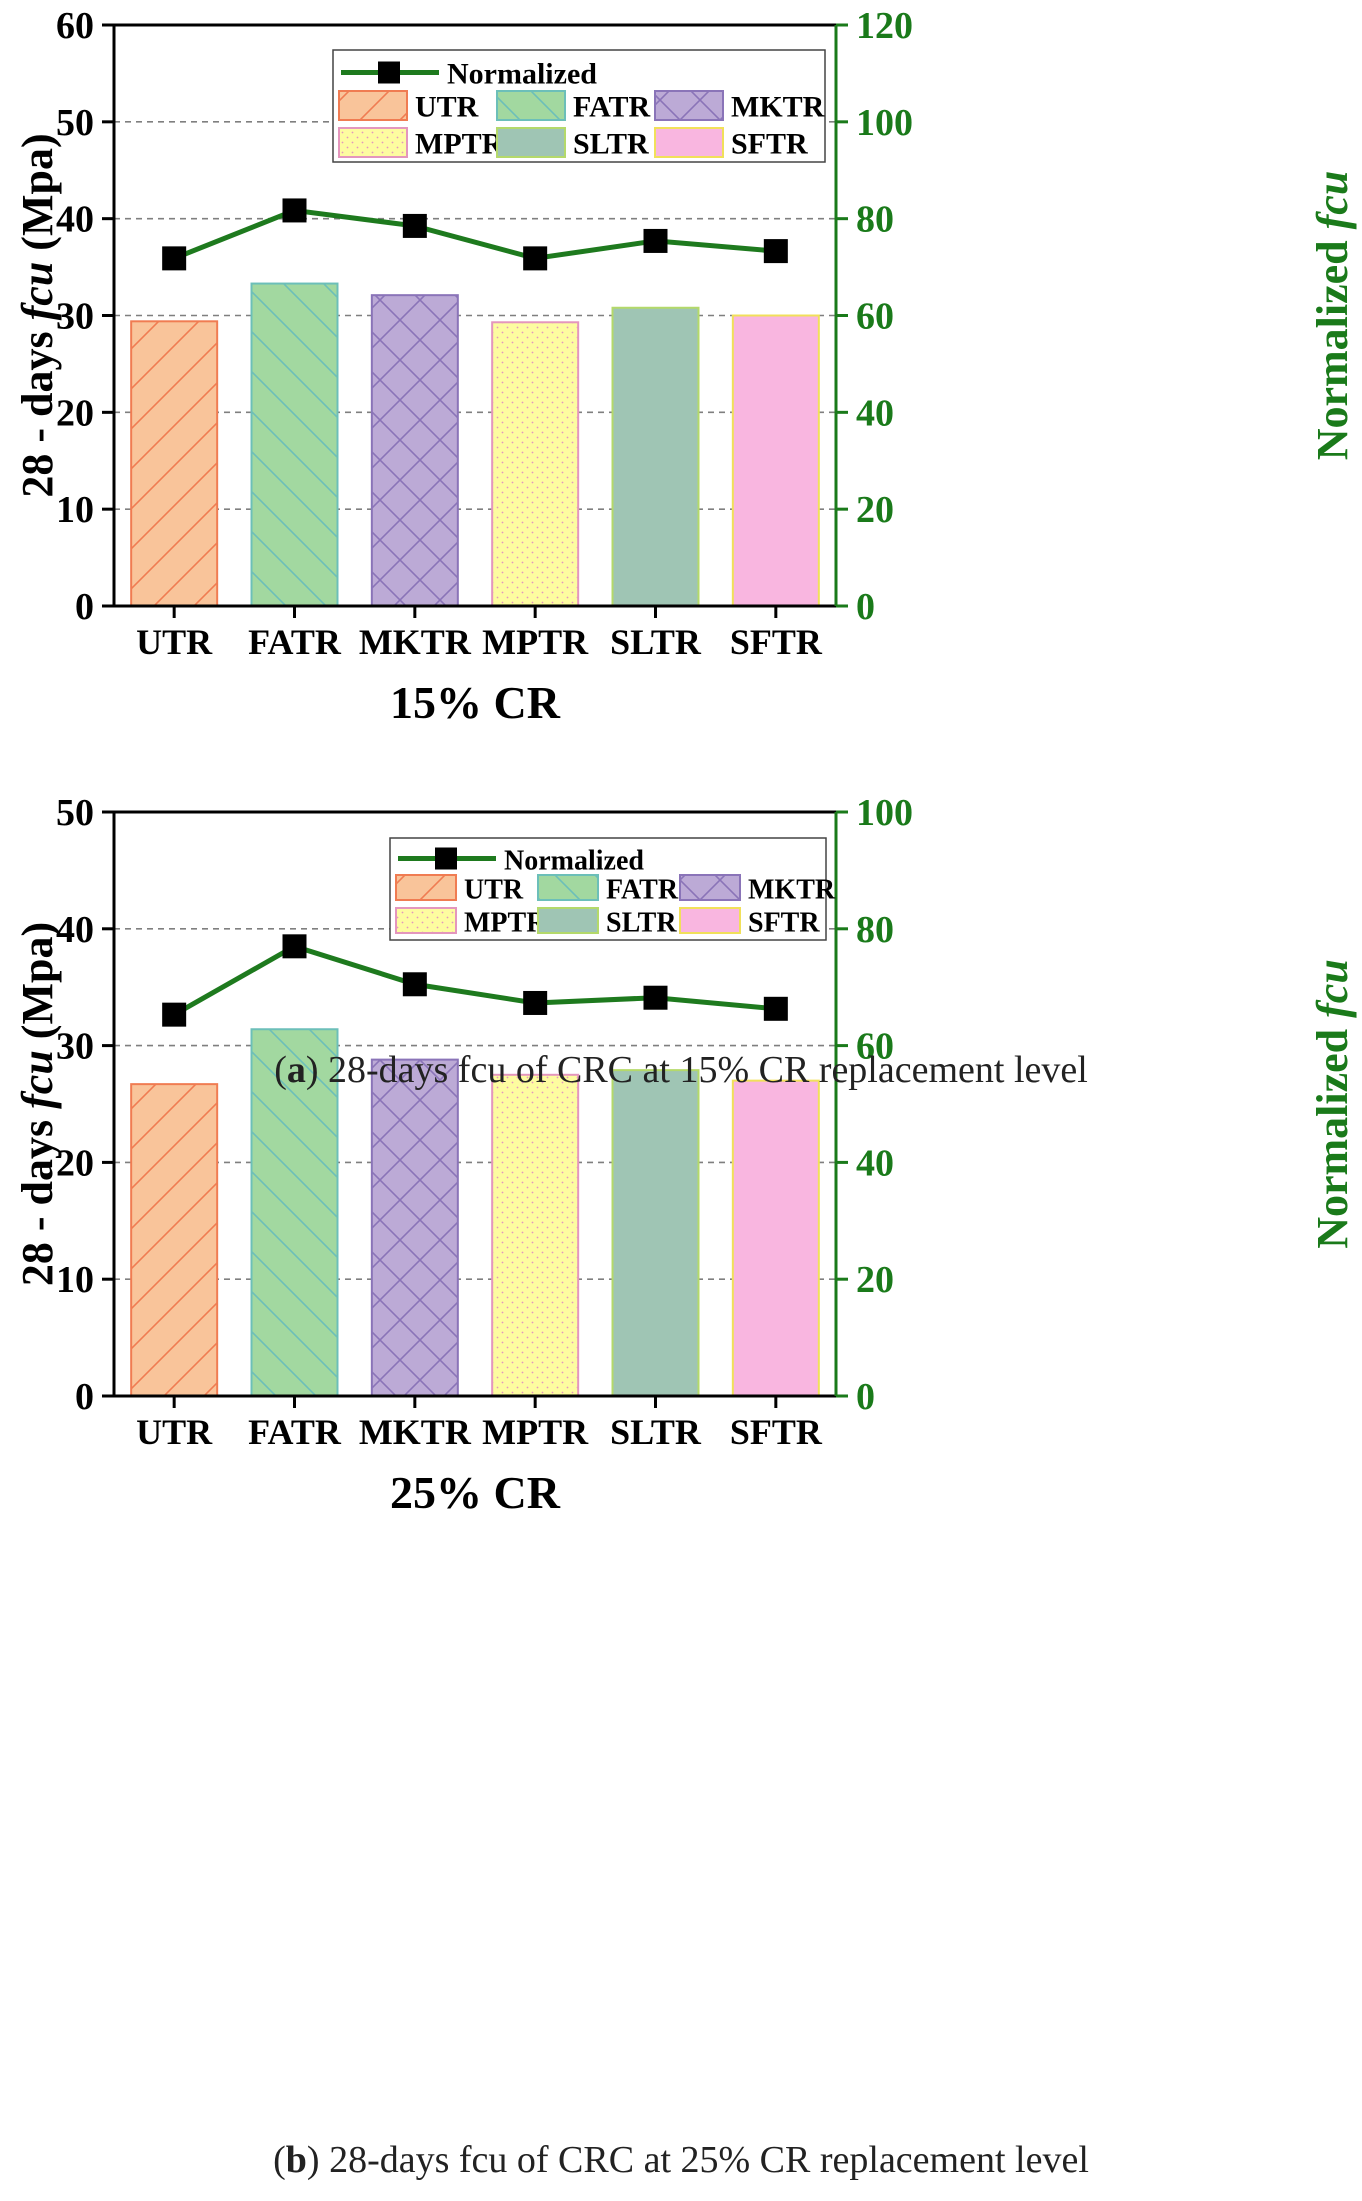  What do you see at coordinates (776, 1432) in the screenshot?
I see `x-tick-label: SFTR` at bounding box center [776, 1432].